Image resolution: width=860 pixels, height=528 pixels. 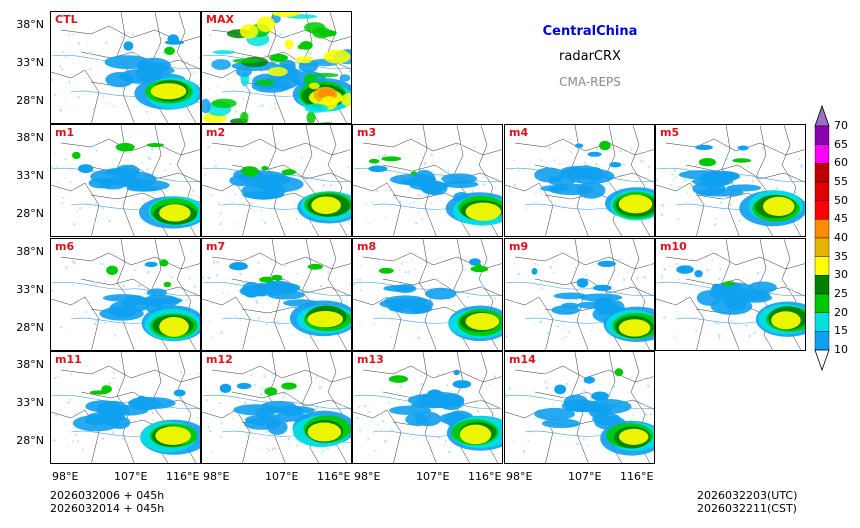 What do you see at coordinates (841, 237) in the screenshot?
I see `colorbar-label: 40` at bounding box center [841, 237].